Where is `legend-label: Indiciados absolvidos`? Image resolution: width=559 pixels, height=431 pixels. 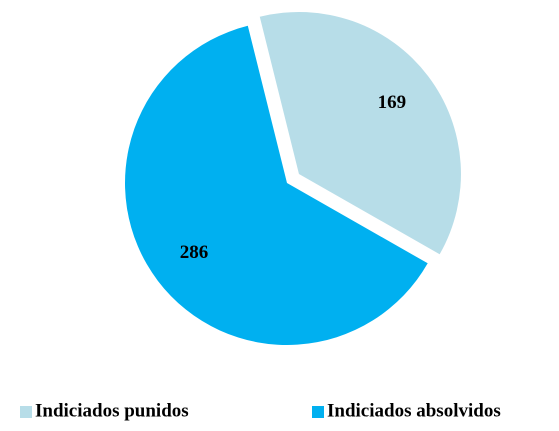 legend-label: Indiciados absolvidos is located at coordinates (414, 410).